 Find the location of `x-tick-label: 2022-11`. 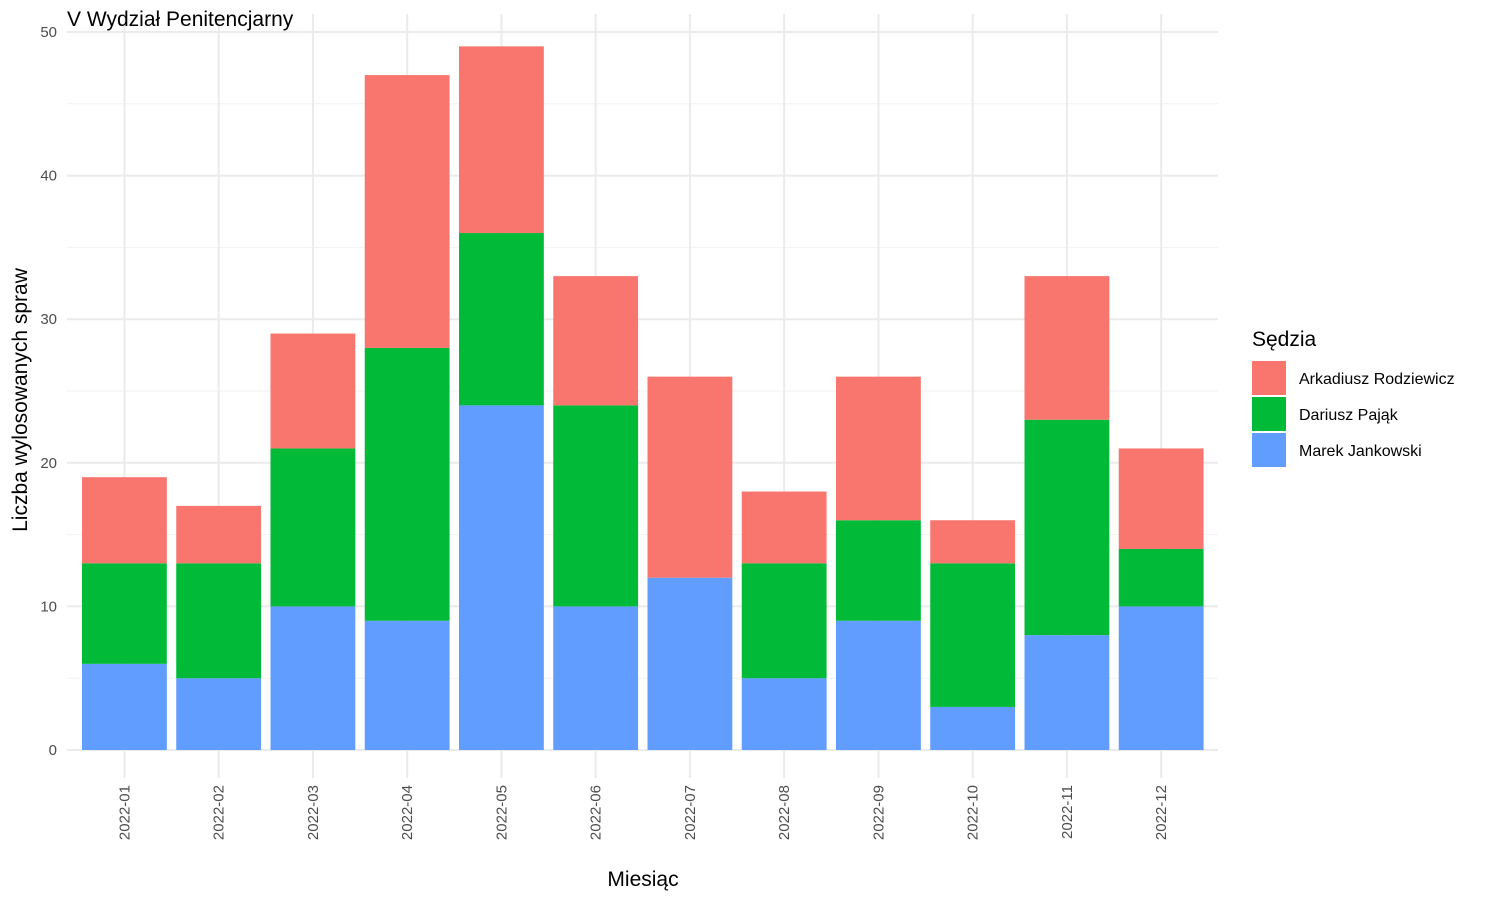

x-tick-label: 2022-11 is located at coordinates (1067, 812).